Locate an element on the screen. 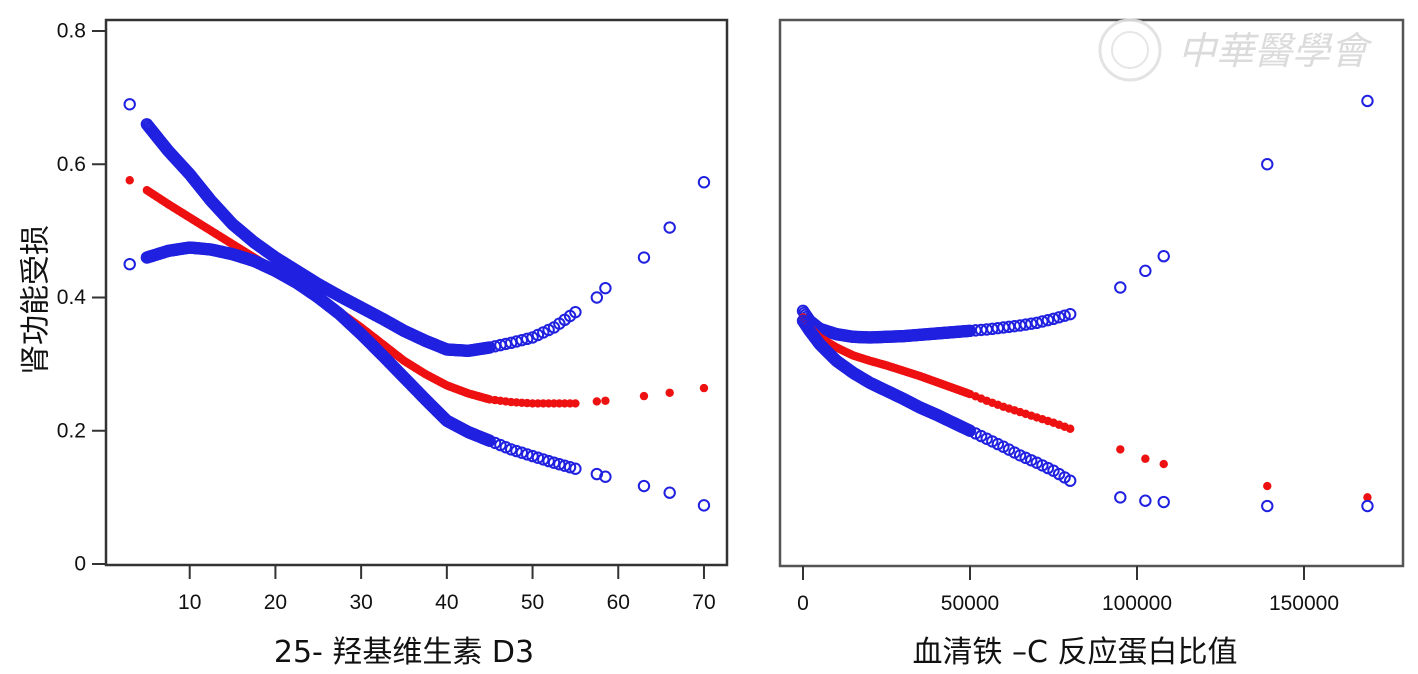  x-tick-label: 20 is located at coordinates (275, 602).